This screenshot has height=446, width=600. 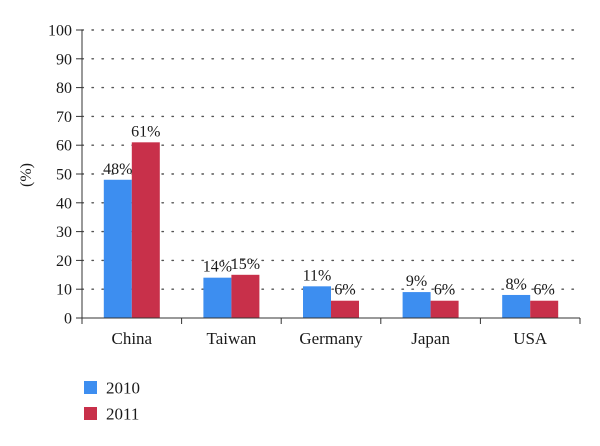 What do you see at coordinates (117, 169) in the screenshot?
I see `data-label-2010-china: 48%` at bounding box center [117, 169].